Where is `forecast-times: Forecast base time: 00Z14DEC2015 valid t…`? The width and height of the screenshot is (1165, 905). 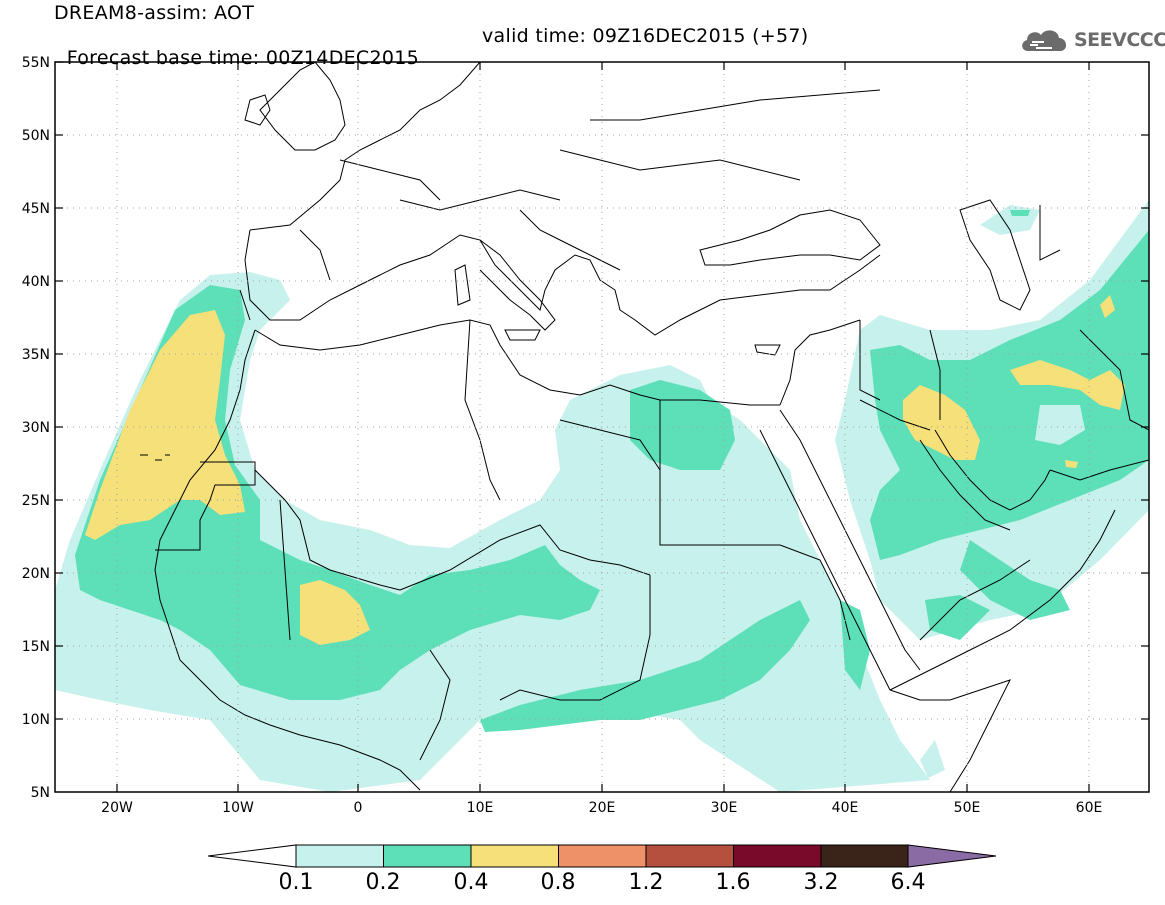
forecast-times: Forecast base time: 00Z14DEC2015 valid t… is located at coordinates (431, 58).